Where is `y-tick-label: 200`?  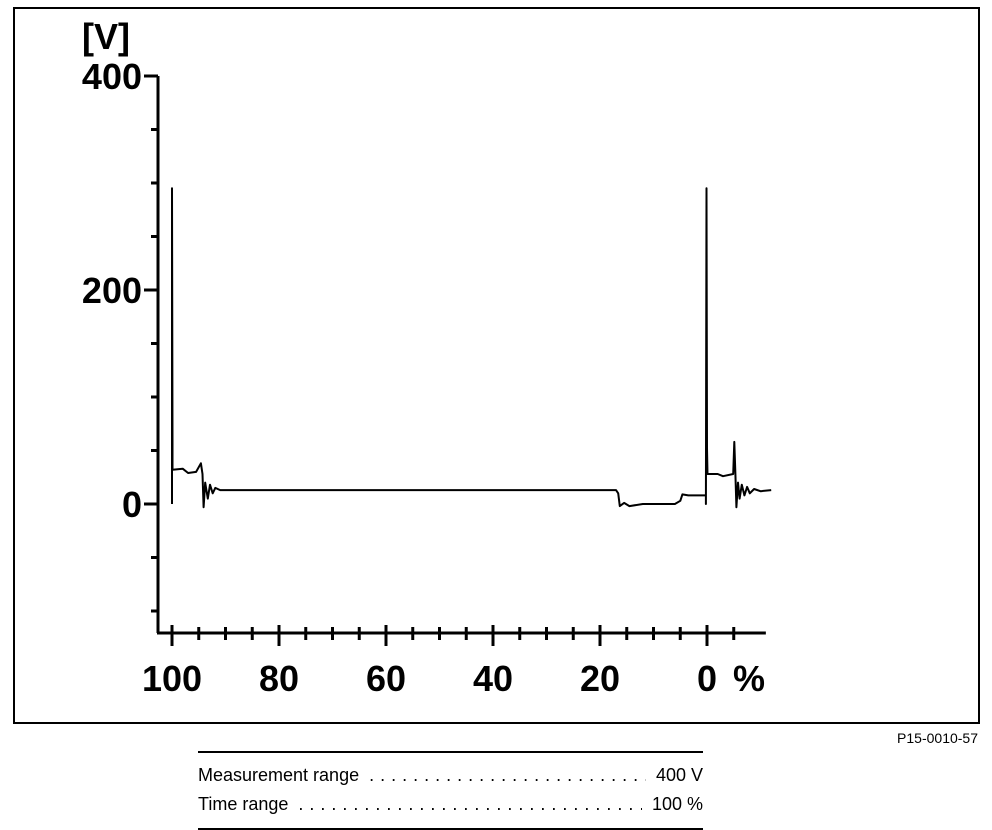 y-tick-label: 200 is located at coordinates (112, 290).